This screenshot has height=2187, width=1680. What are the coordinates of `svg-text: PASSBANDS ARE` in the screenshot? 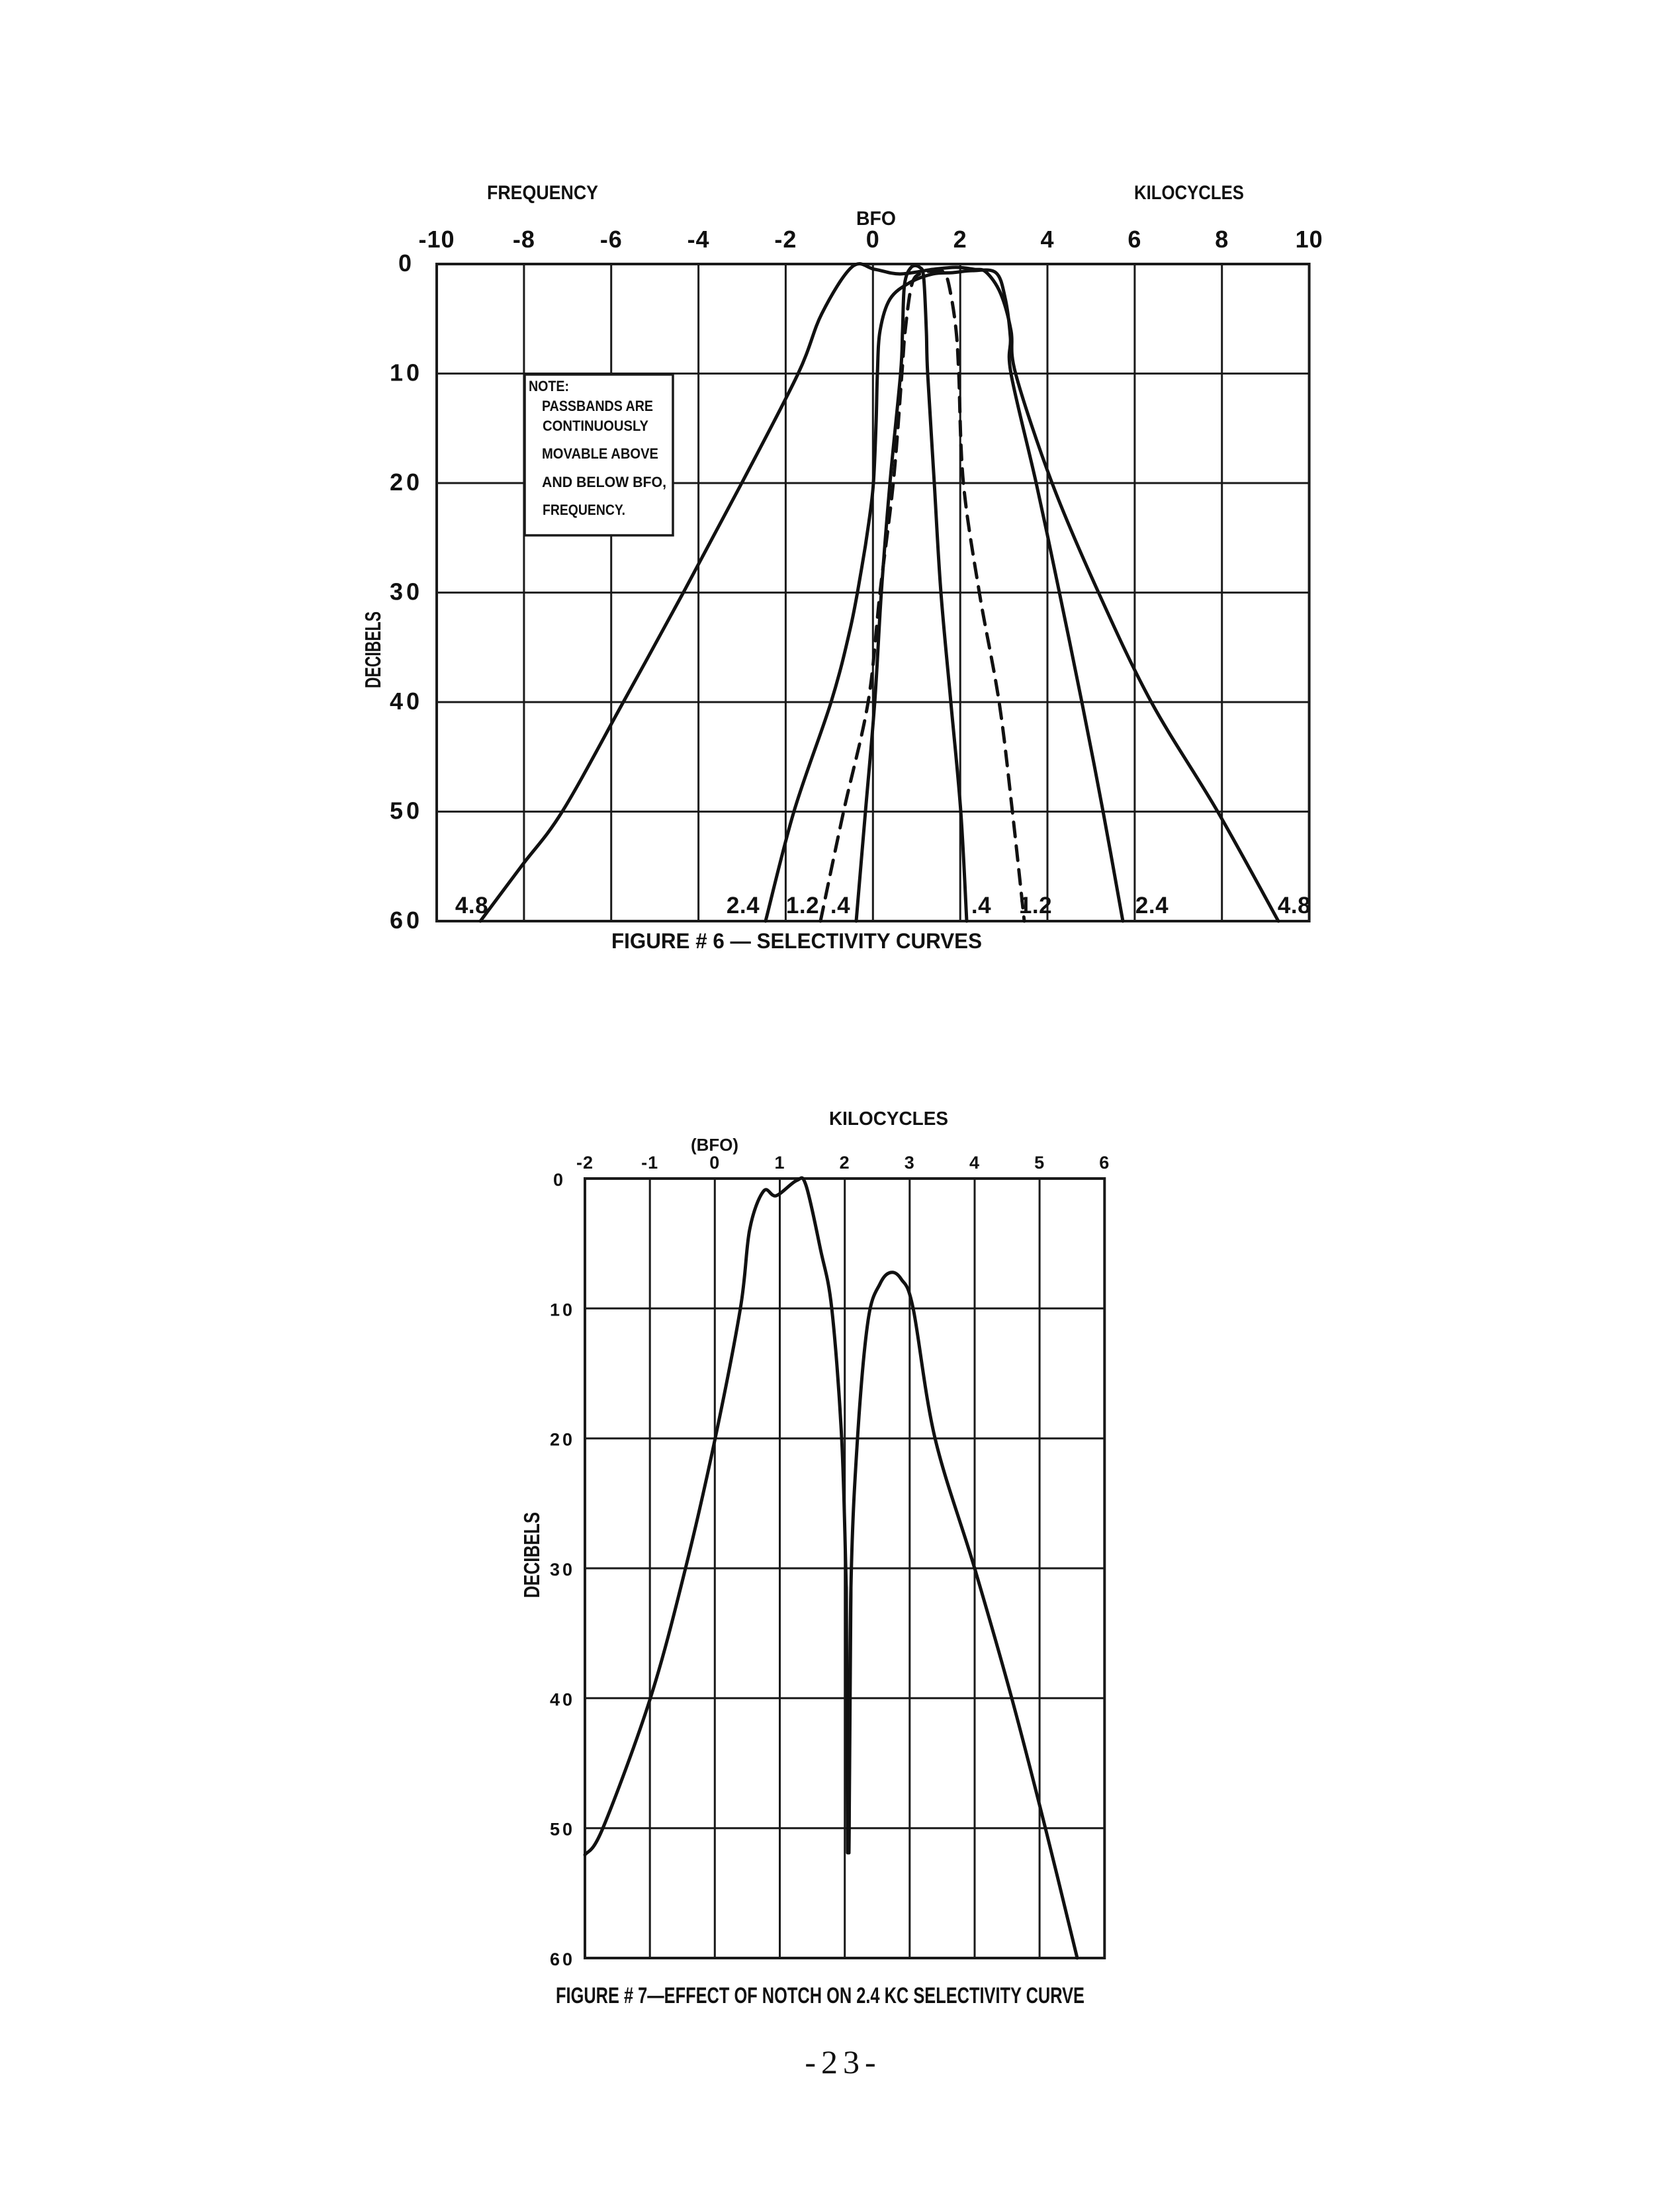 It's located at (597, 406).